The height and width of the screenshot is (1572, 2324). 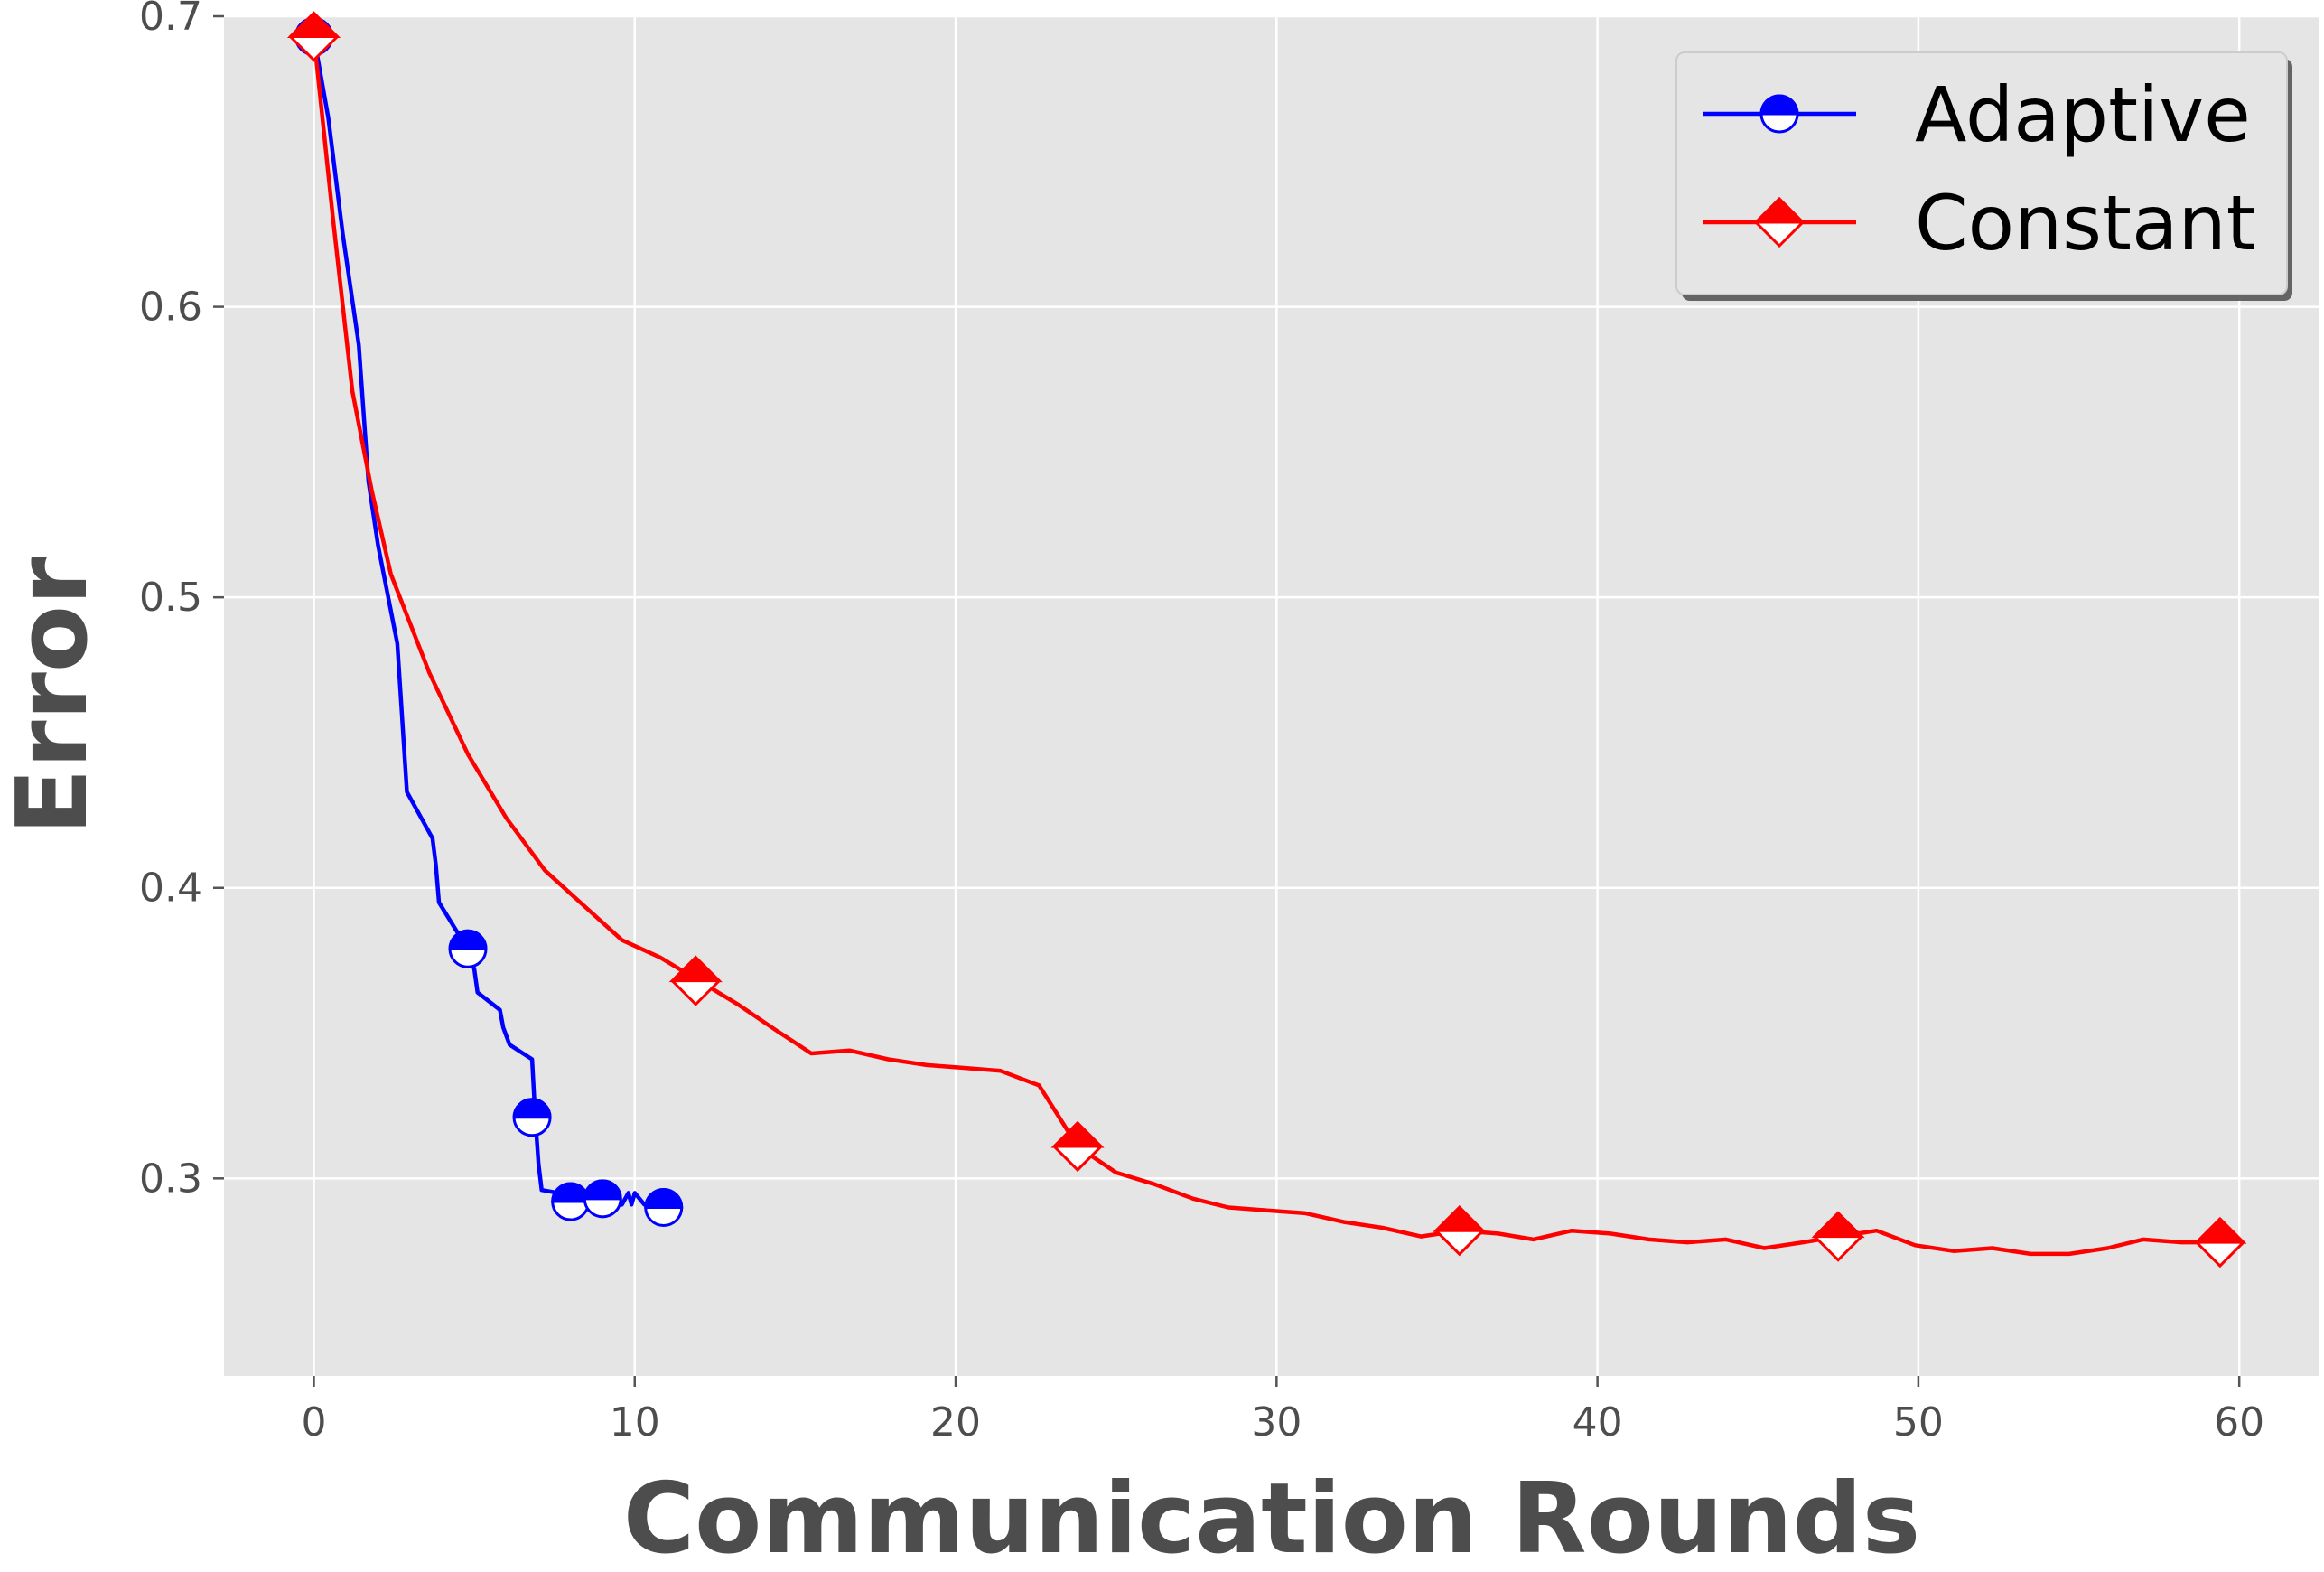 What do you see at coordinates (171, 308) in the screenshot?
I see `y-tick-label: 0.6` at bounding box center [171, 308].